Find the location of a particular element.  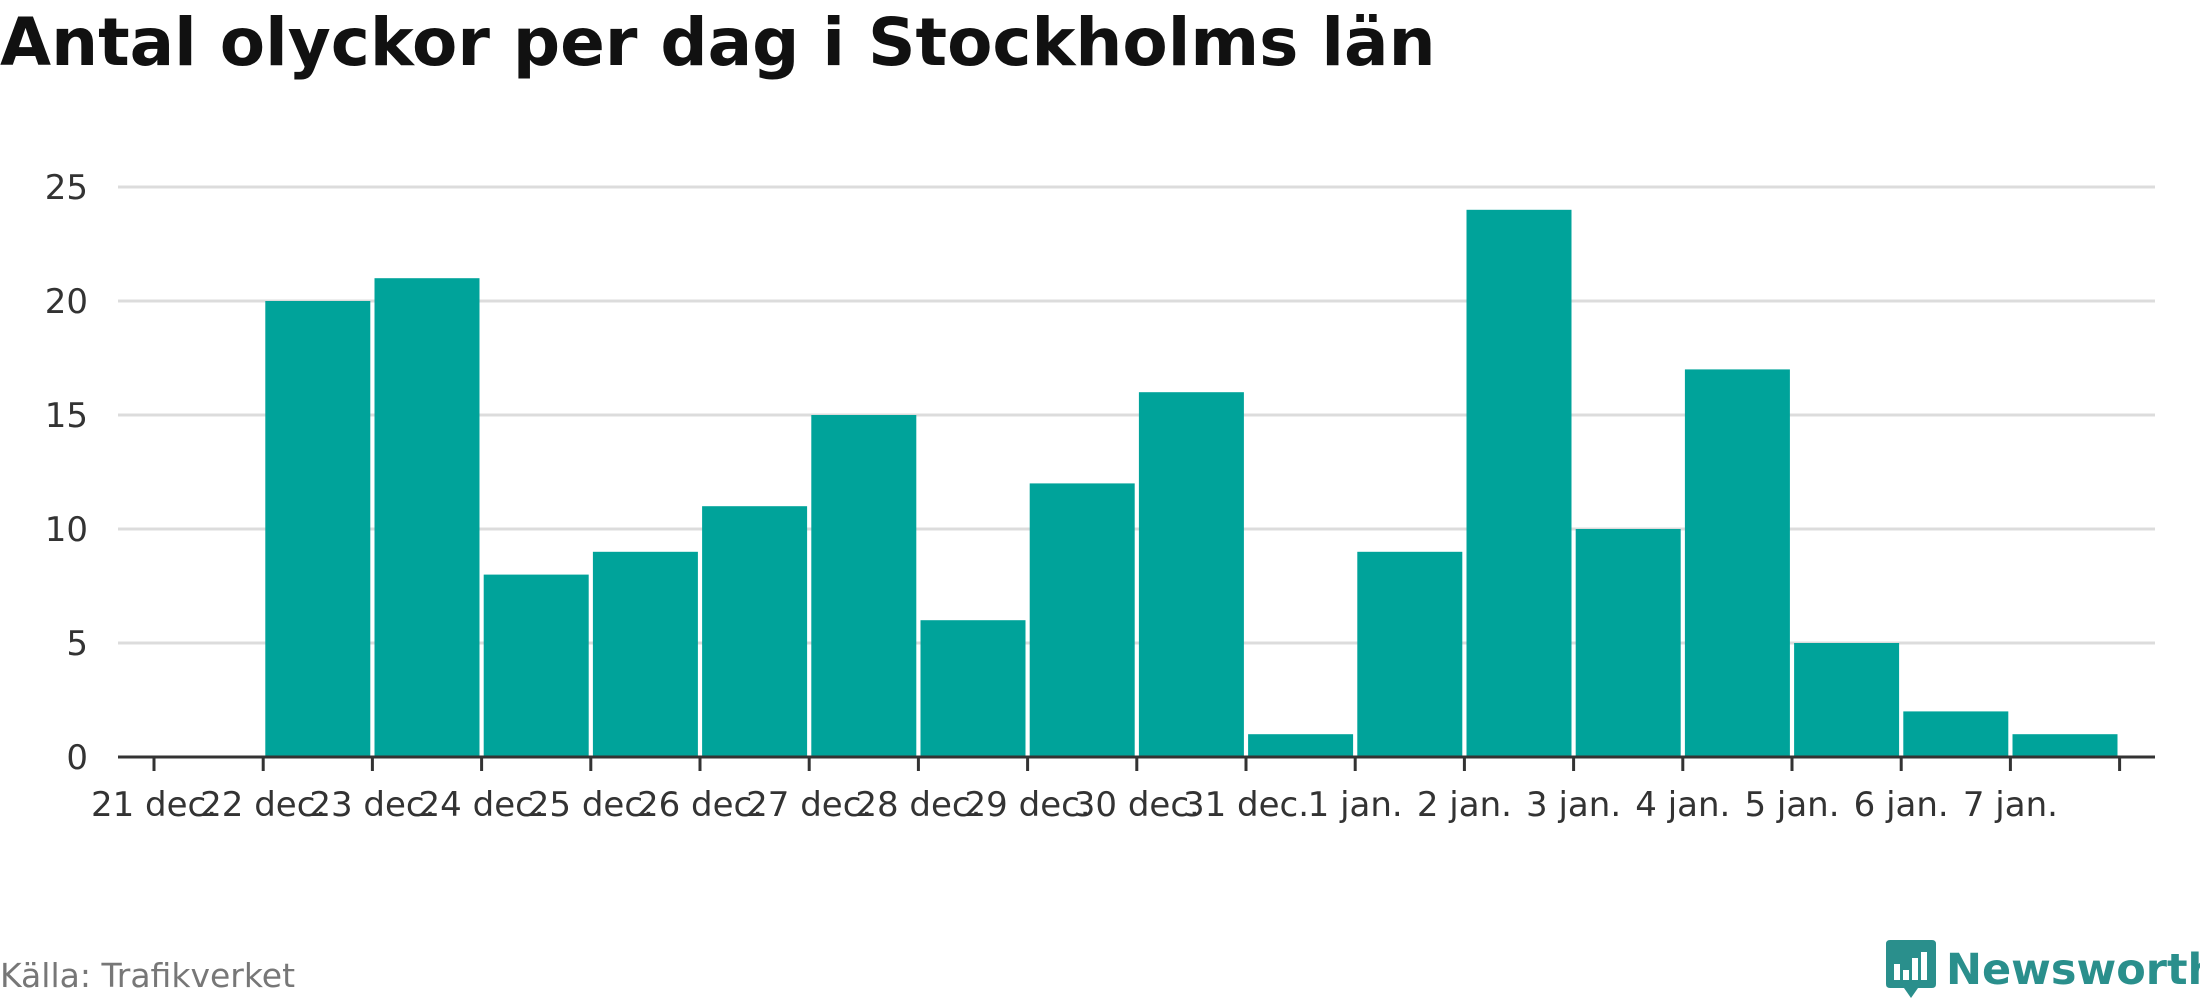

x-tick-label: 7 jan. is located at coordinates (2010, 805).